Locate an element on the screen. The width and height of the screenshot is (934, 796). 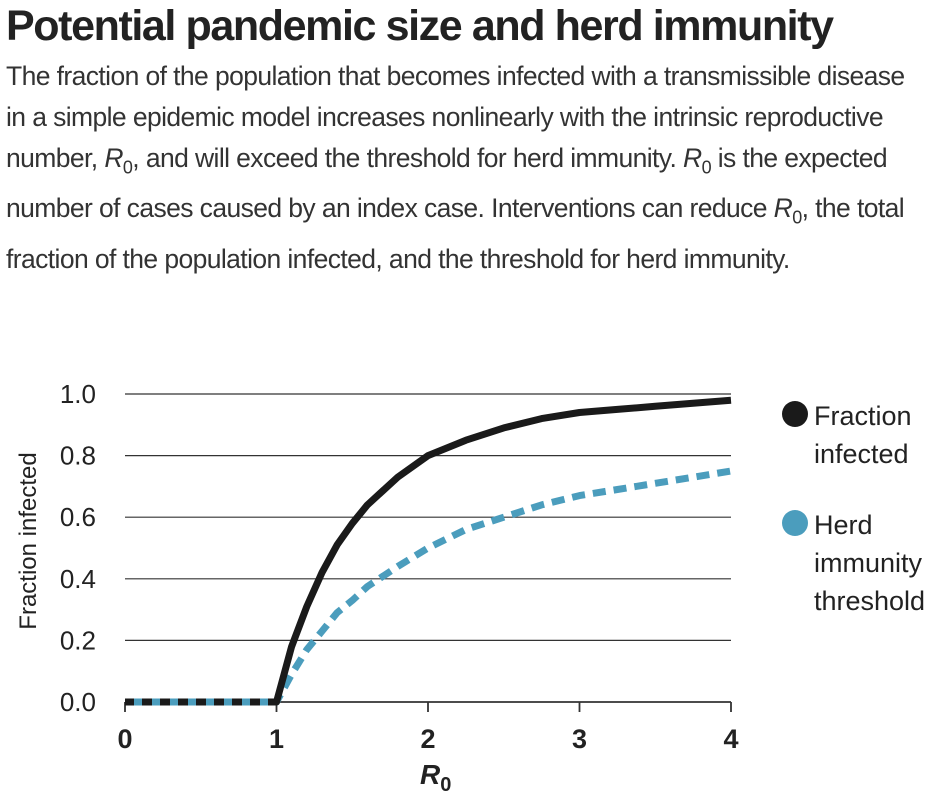
y-tick-label: 0.2 is located at coordinates (78, 640).